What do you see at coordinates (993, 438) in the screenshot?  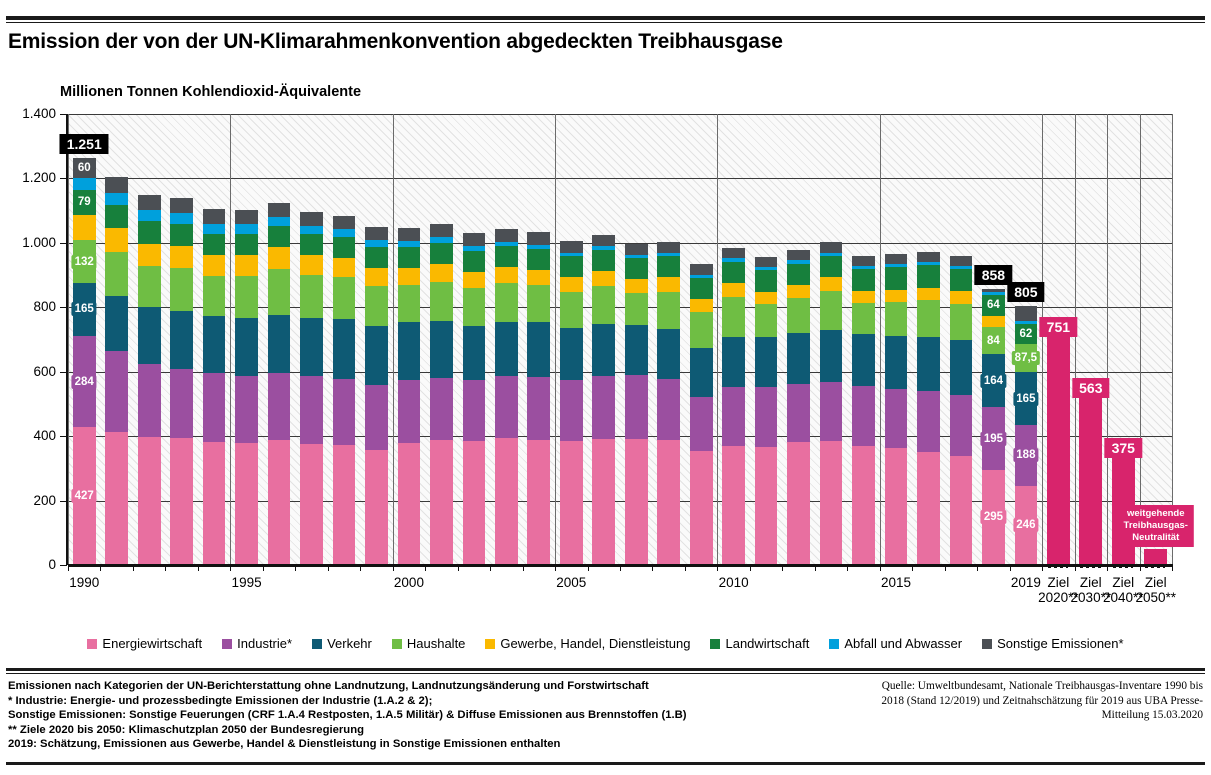 I see `bar-segment: 195` at bounding box center [993, 438].